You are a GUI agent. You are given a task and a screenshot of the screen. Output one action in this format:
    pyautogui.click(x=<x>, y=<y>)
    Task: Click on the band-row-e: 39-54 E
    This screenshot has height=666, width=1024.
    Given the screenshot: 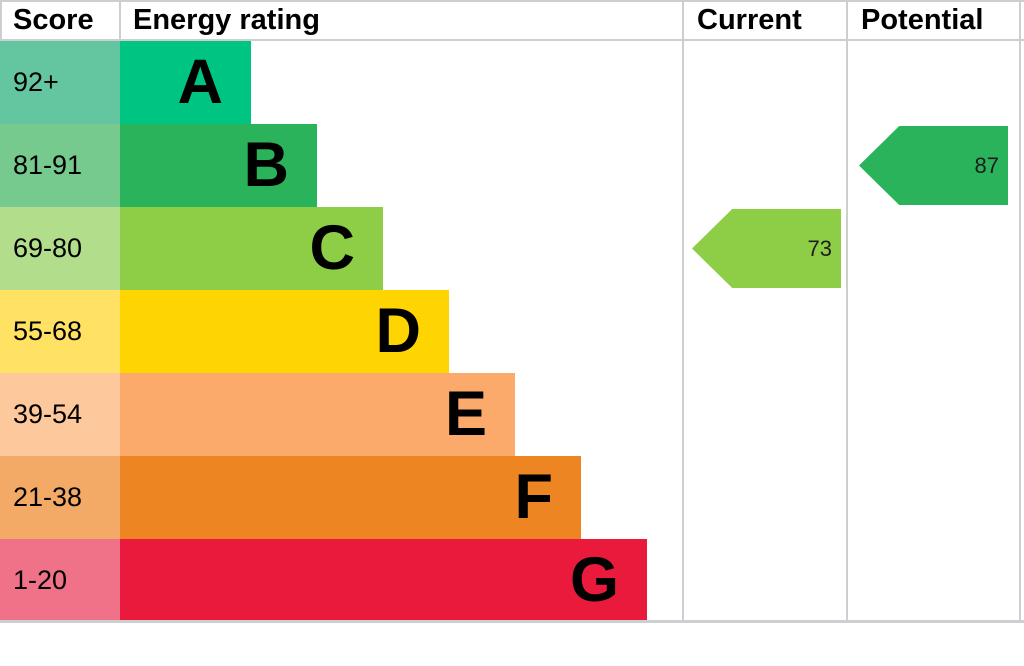 What is the action you would take?
    pyautogui.click(x=512, y=414)
    